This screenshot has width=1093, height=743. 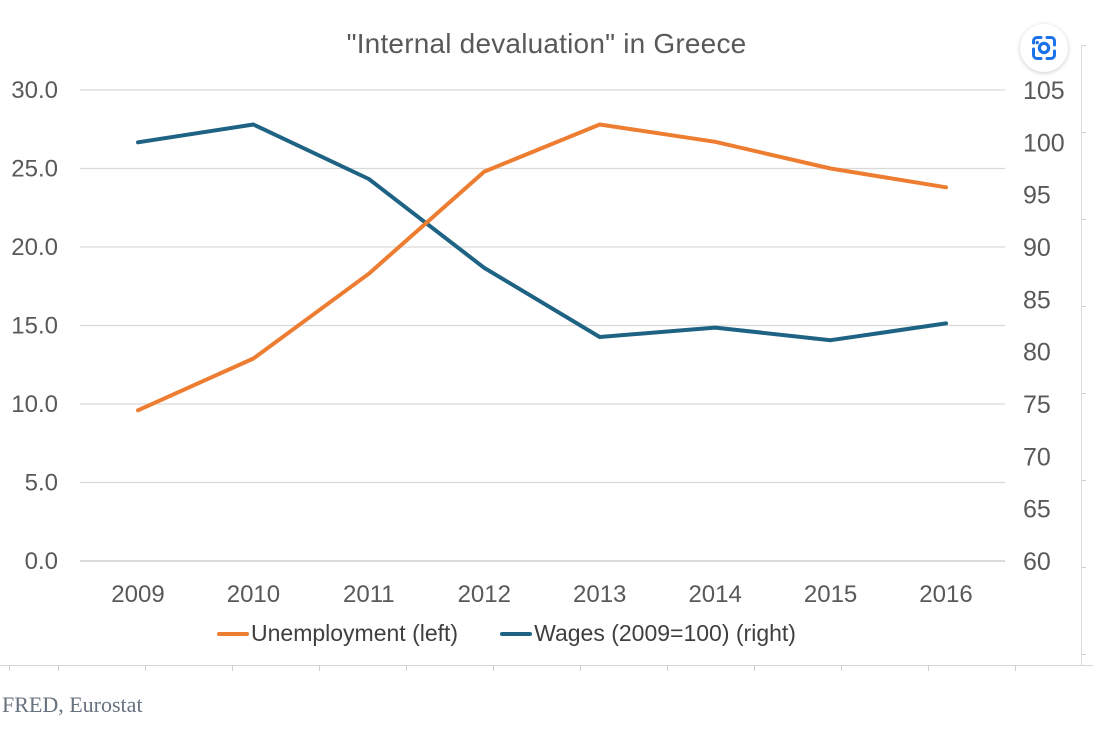 What do you see at coordinates (1037, 196) in the screenshot?
I see `right-axis-tick-label: 95` at bounding box center [1037, 196].